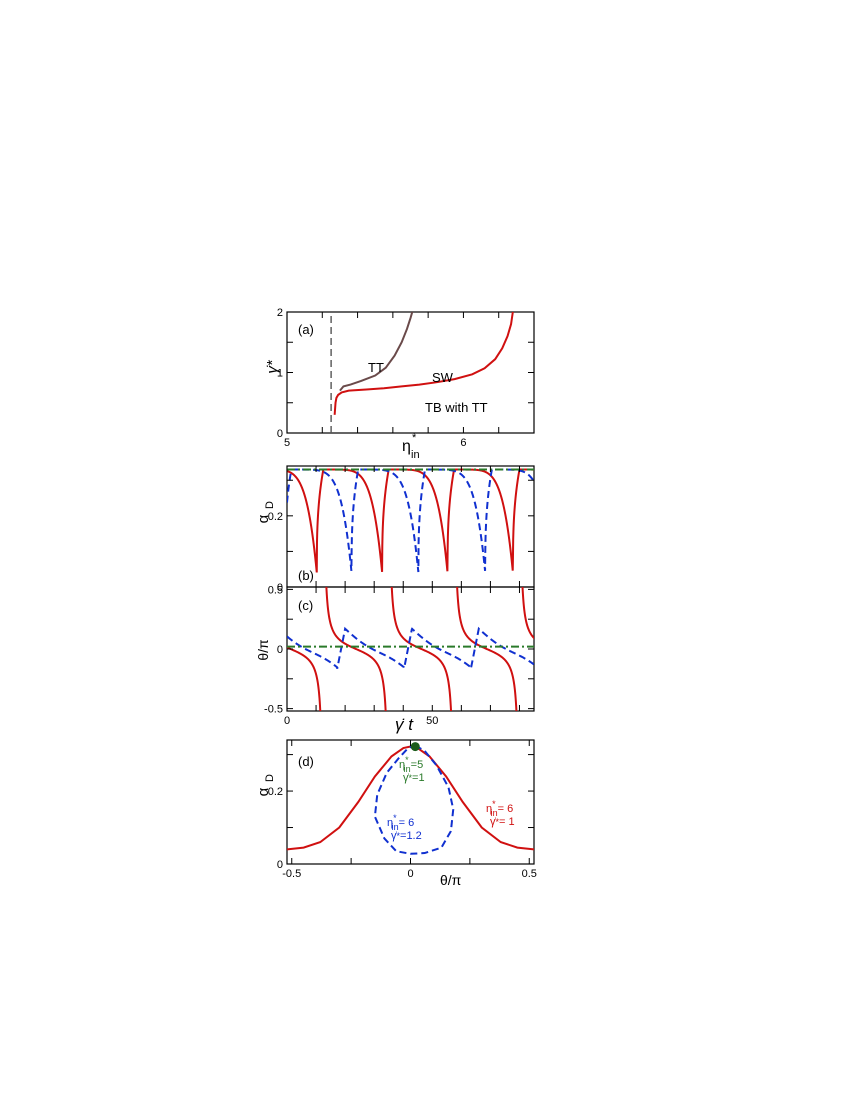  What do you see at coordinates (456, 407) in the screenshot?
I see `region-tb-label: TB with TT` at bounding box center [456, 407].